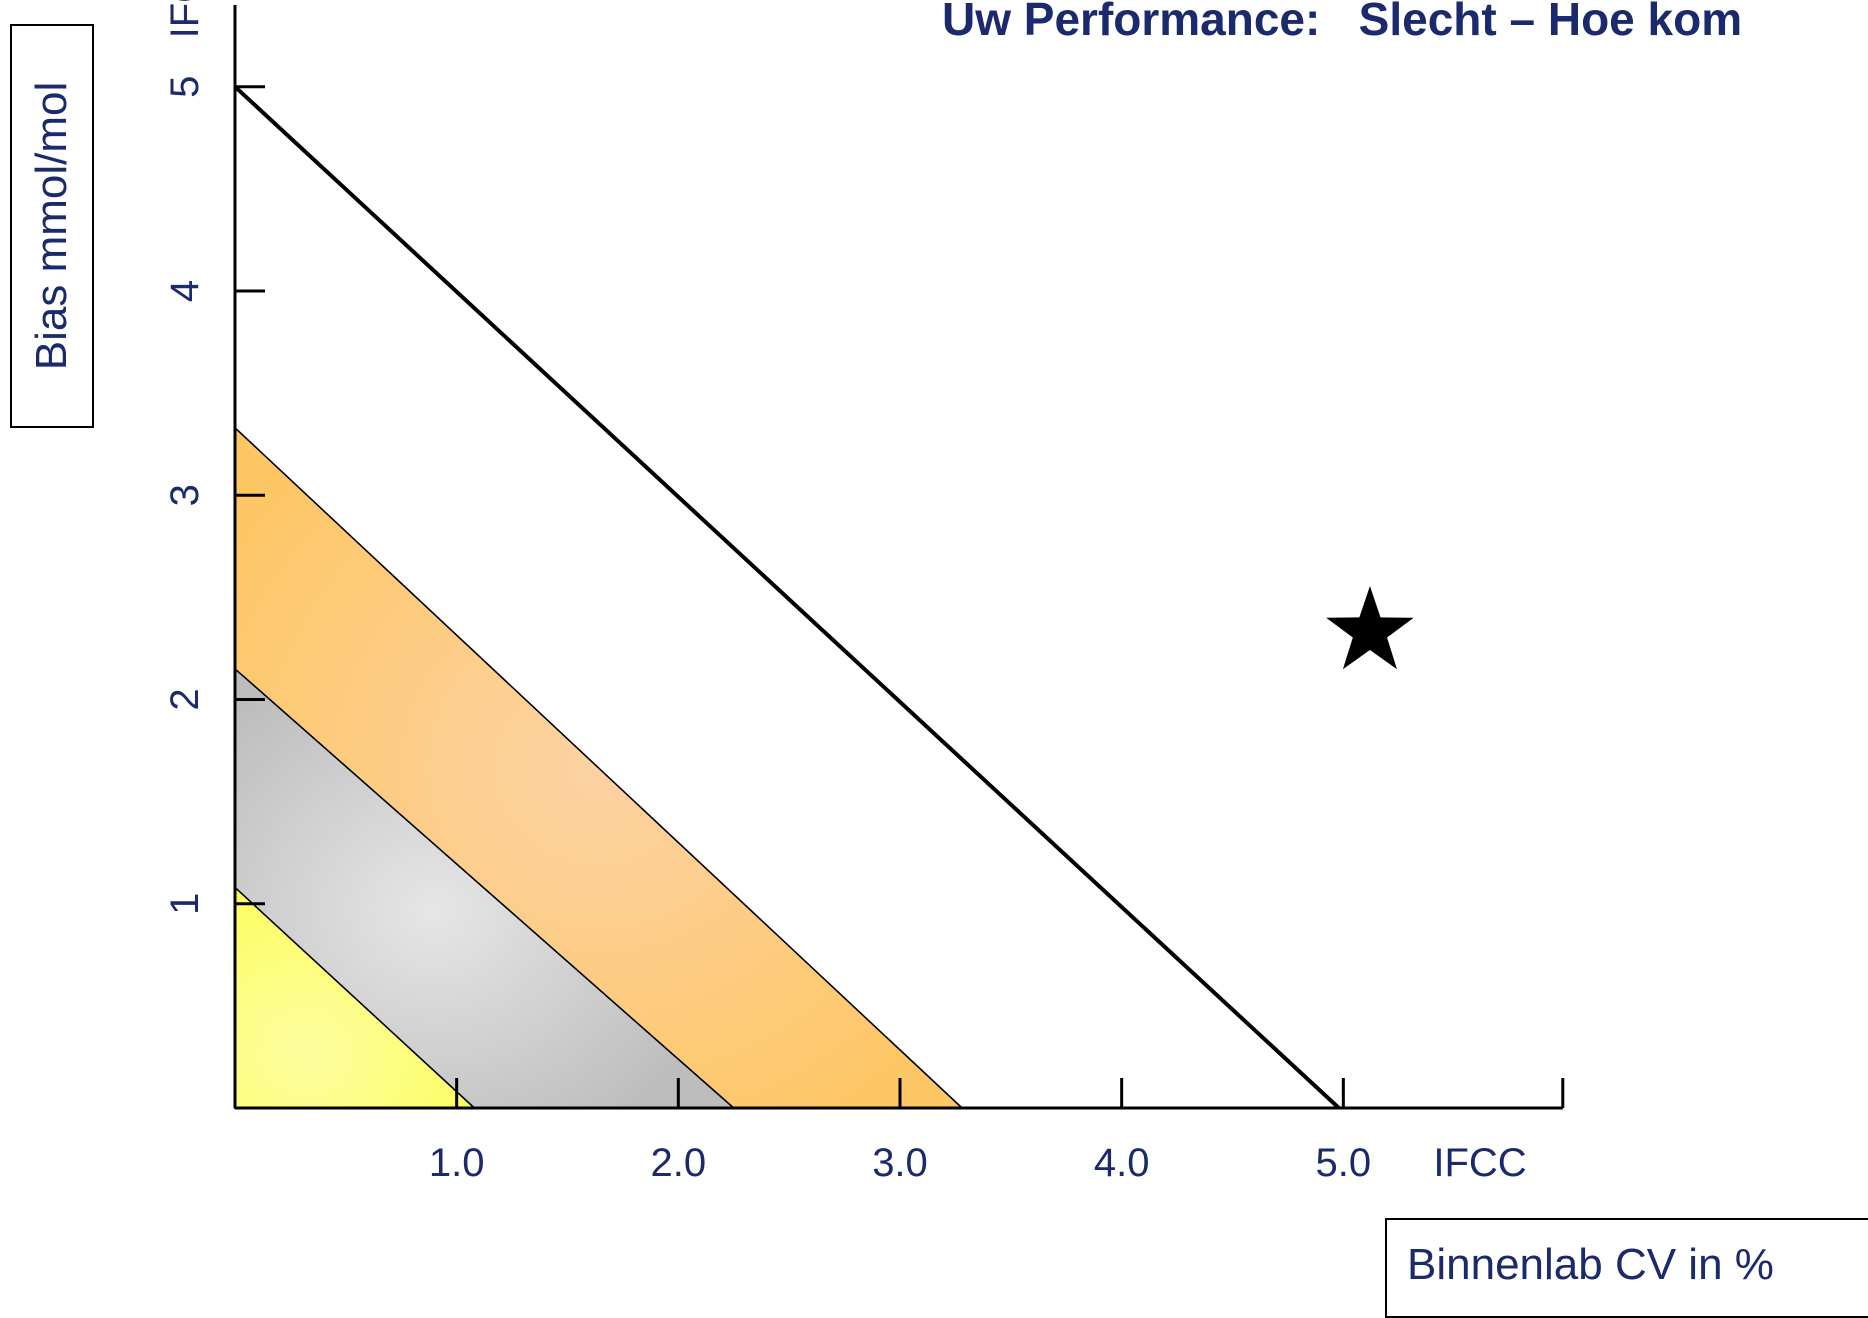  Describe the element at coordinates (1342, 22) in the screenshot. I see `chart-title: Uw Performance: Slecht – Hoe kom` at that location.